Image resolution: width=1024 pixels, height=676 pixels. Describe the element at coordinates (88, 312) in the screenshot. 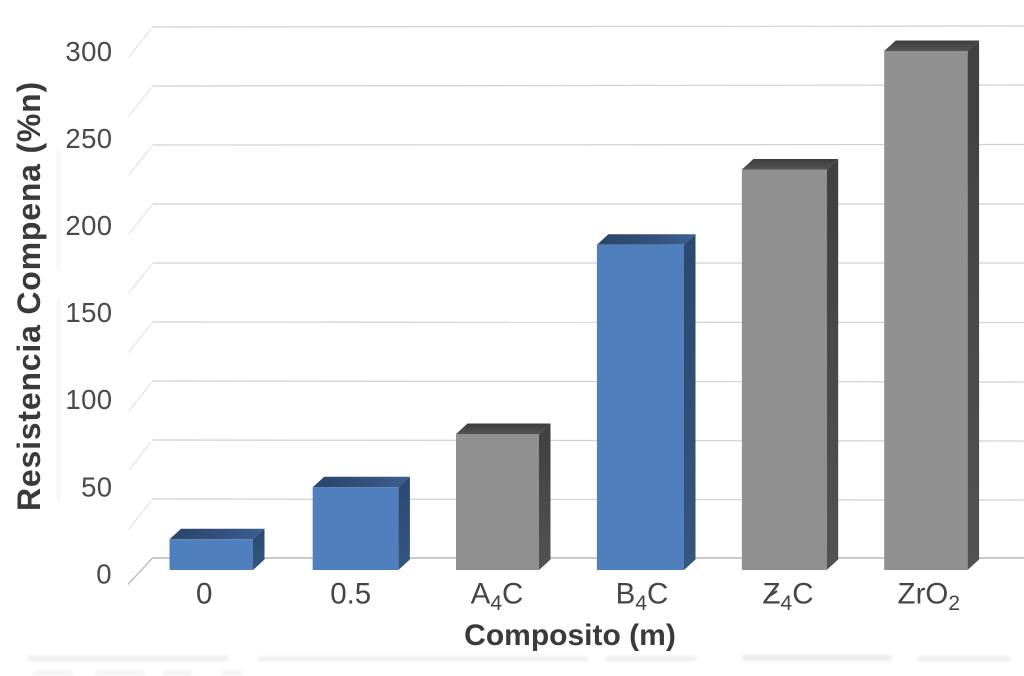

I see `svg-text: 150` at that location.